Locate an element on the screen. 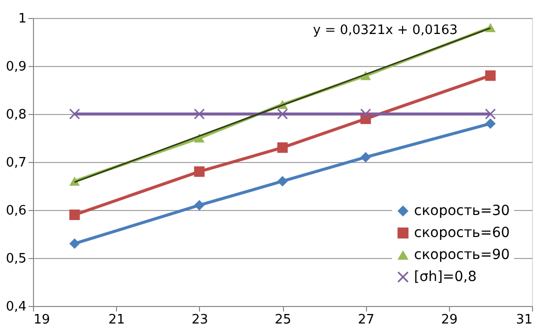 Image resolution: width=551 pixels, height=331 pixels. x-tick-label: 21 is located at coordinates (116, 320).